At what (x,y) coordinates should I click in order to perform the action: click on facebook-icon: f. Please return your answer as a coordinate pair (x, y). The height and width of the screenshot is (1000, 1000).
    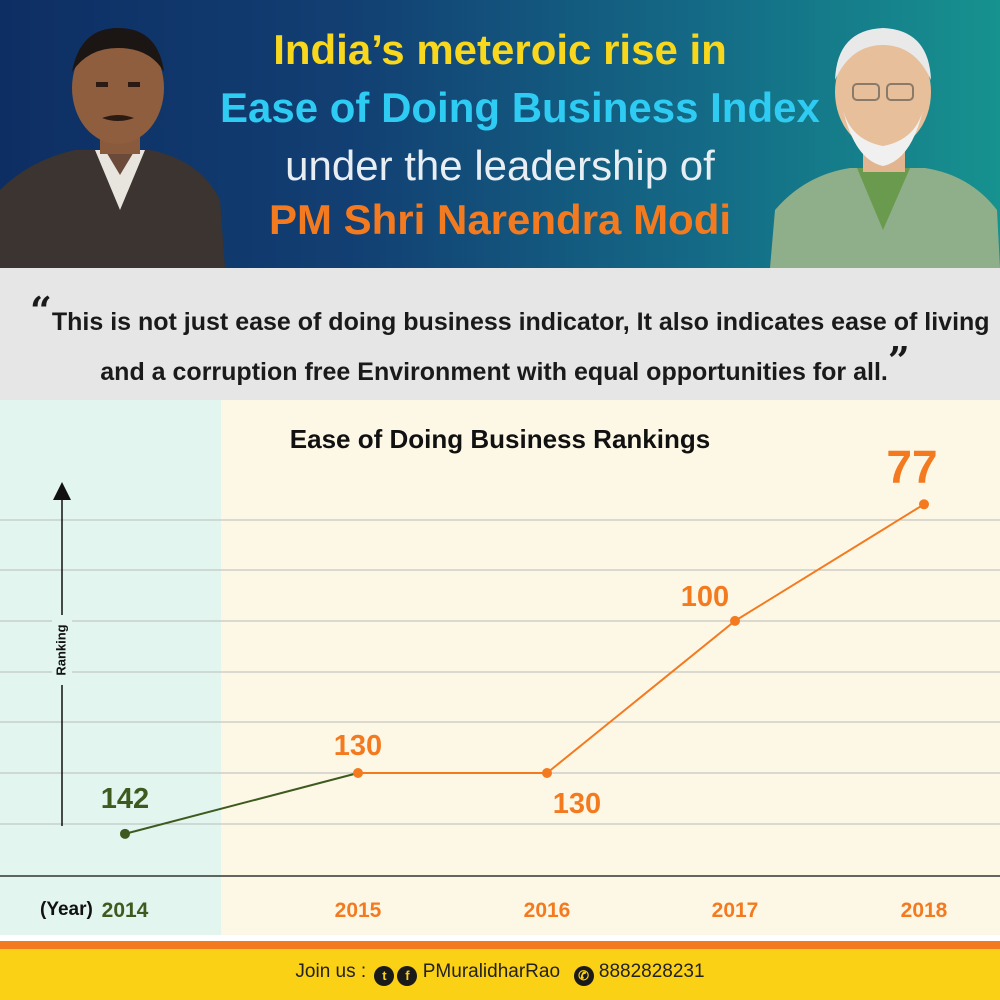
    Looking at the image, I should click on (407, 976).